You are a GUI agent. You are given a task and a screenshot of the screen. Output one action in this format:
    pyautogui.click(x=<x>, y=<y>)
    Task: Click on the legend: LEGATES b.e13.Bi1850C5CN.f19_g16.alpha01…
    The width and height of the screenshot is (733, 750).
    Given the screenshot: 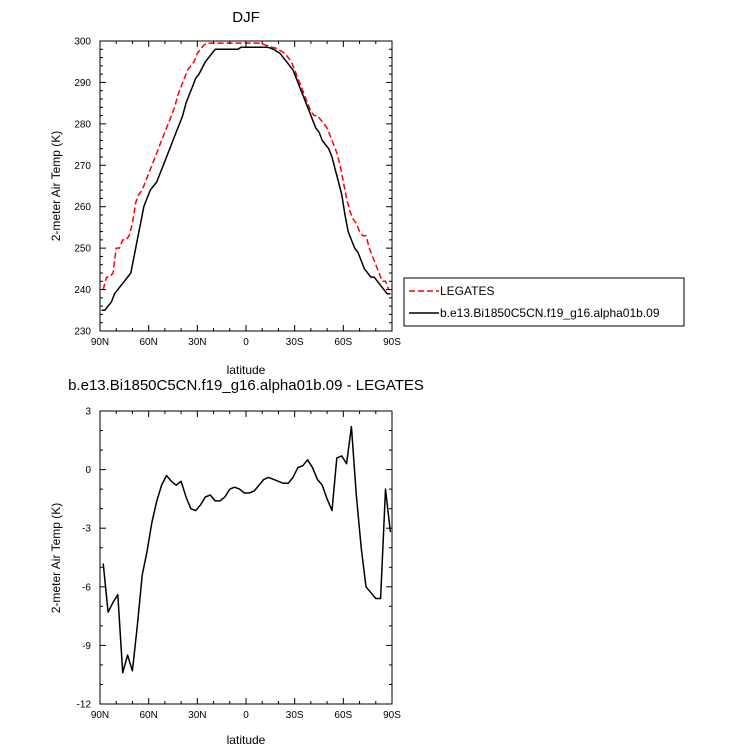 What is the action you would take?
    pyautogui.click(x=544, y=302)
    